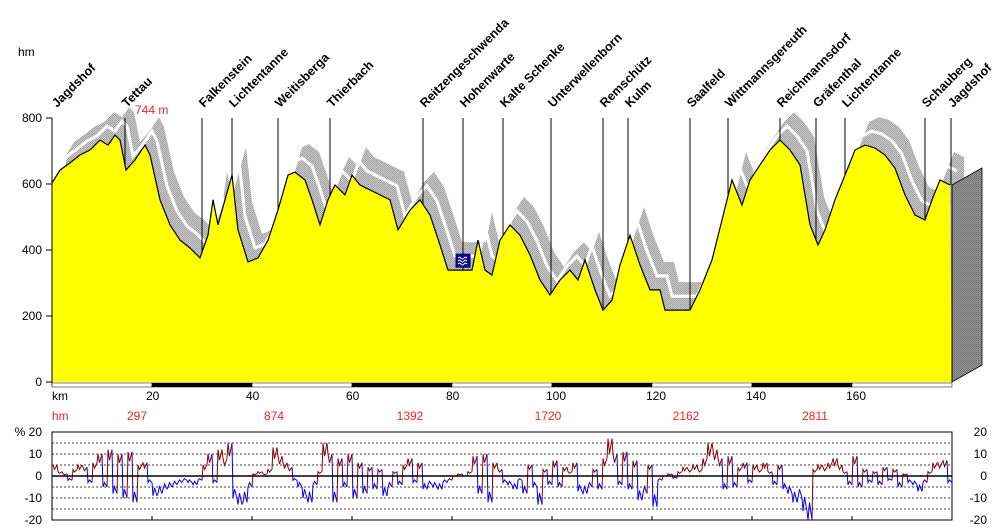 The width and height of the screenshot is (1000, 529). What do you see at coordinates (815, 416) in the screenshot?
I see `cumulative-climb-label: 2811` at bounding box center [815, 416].